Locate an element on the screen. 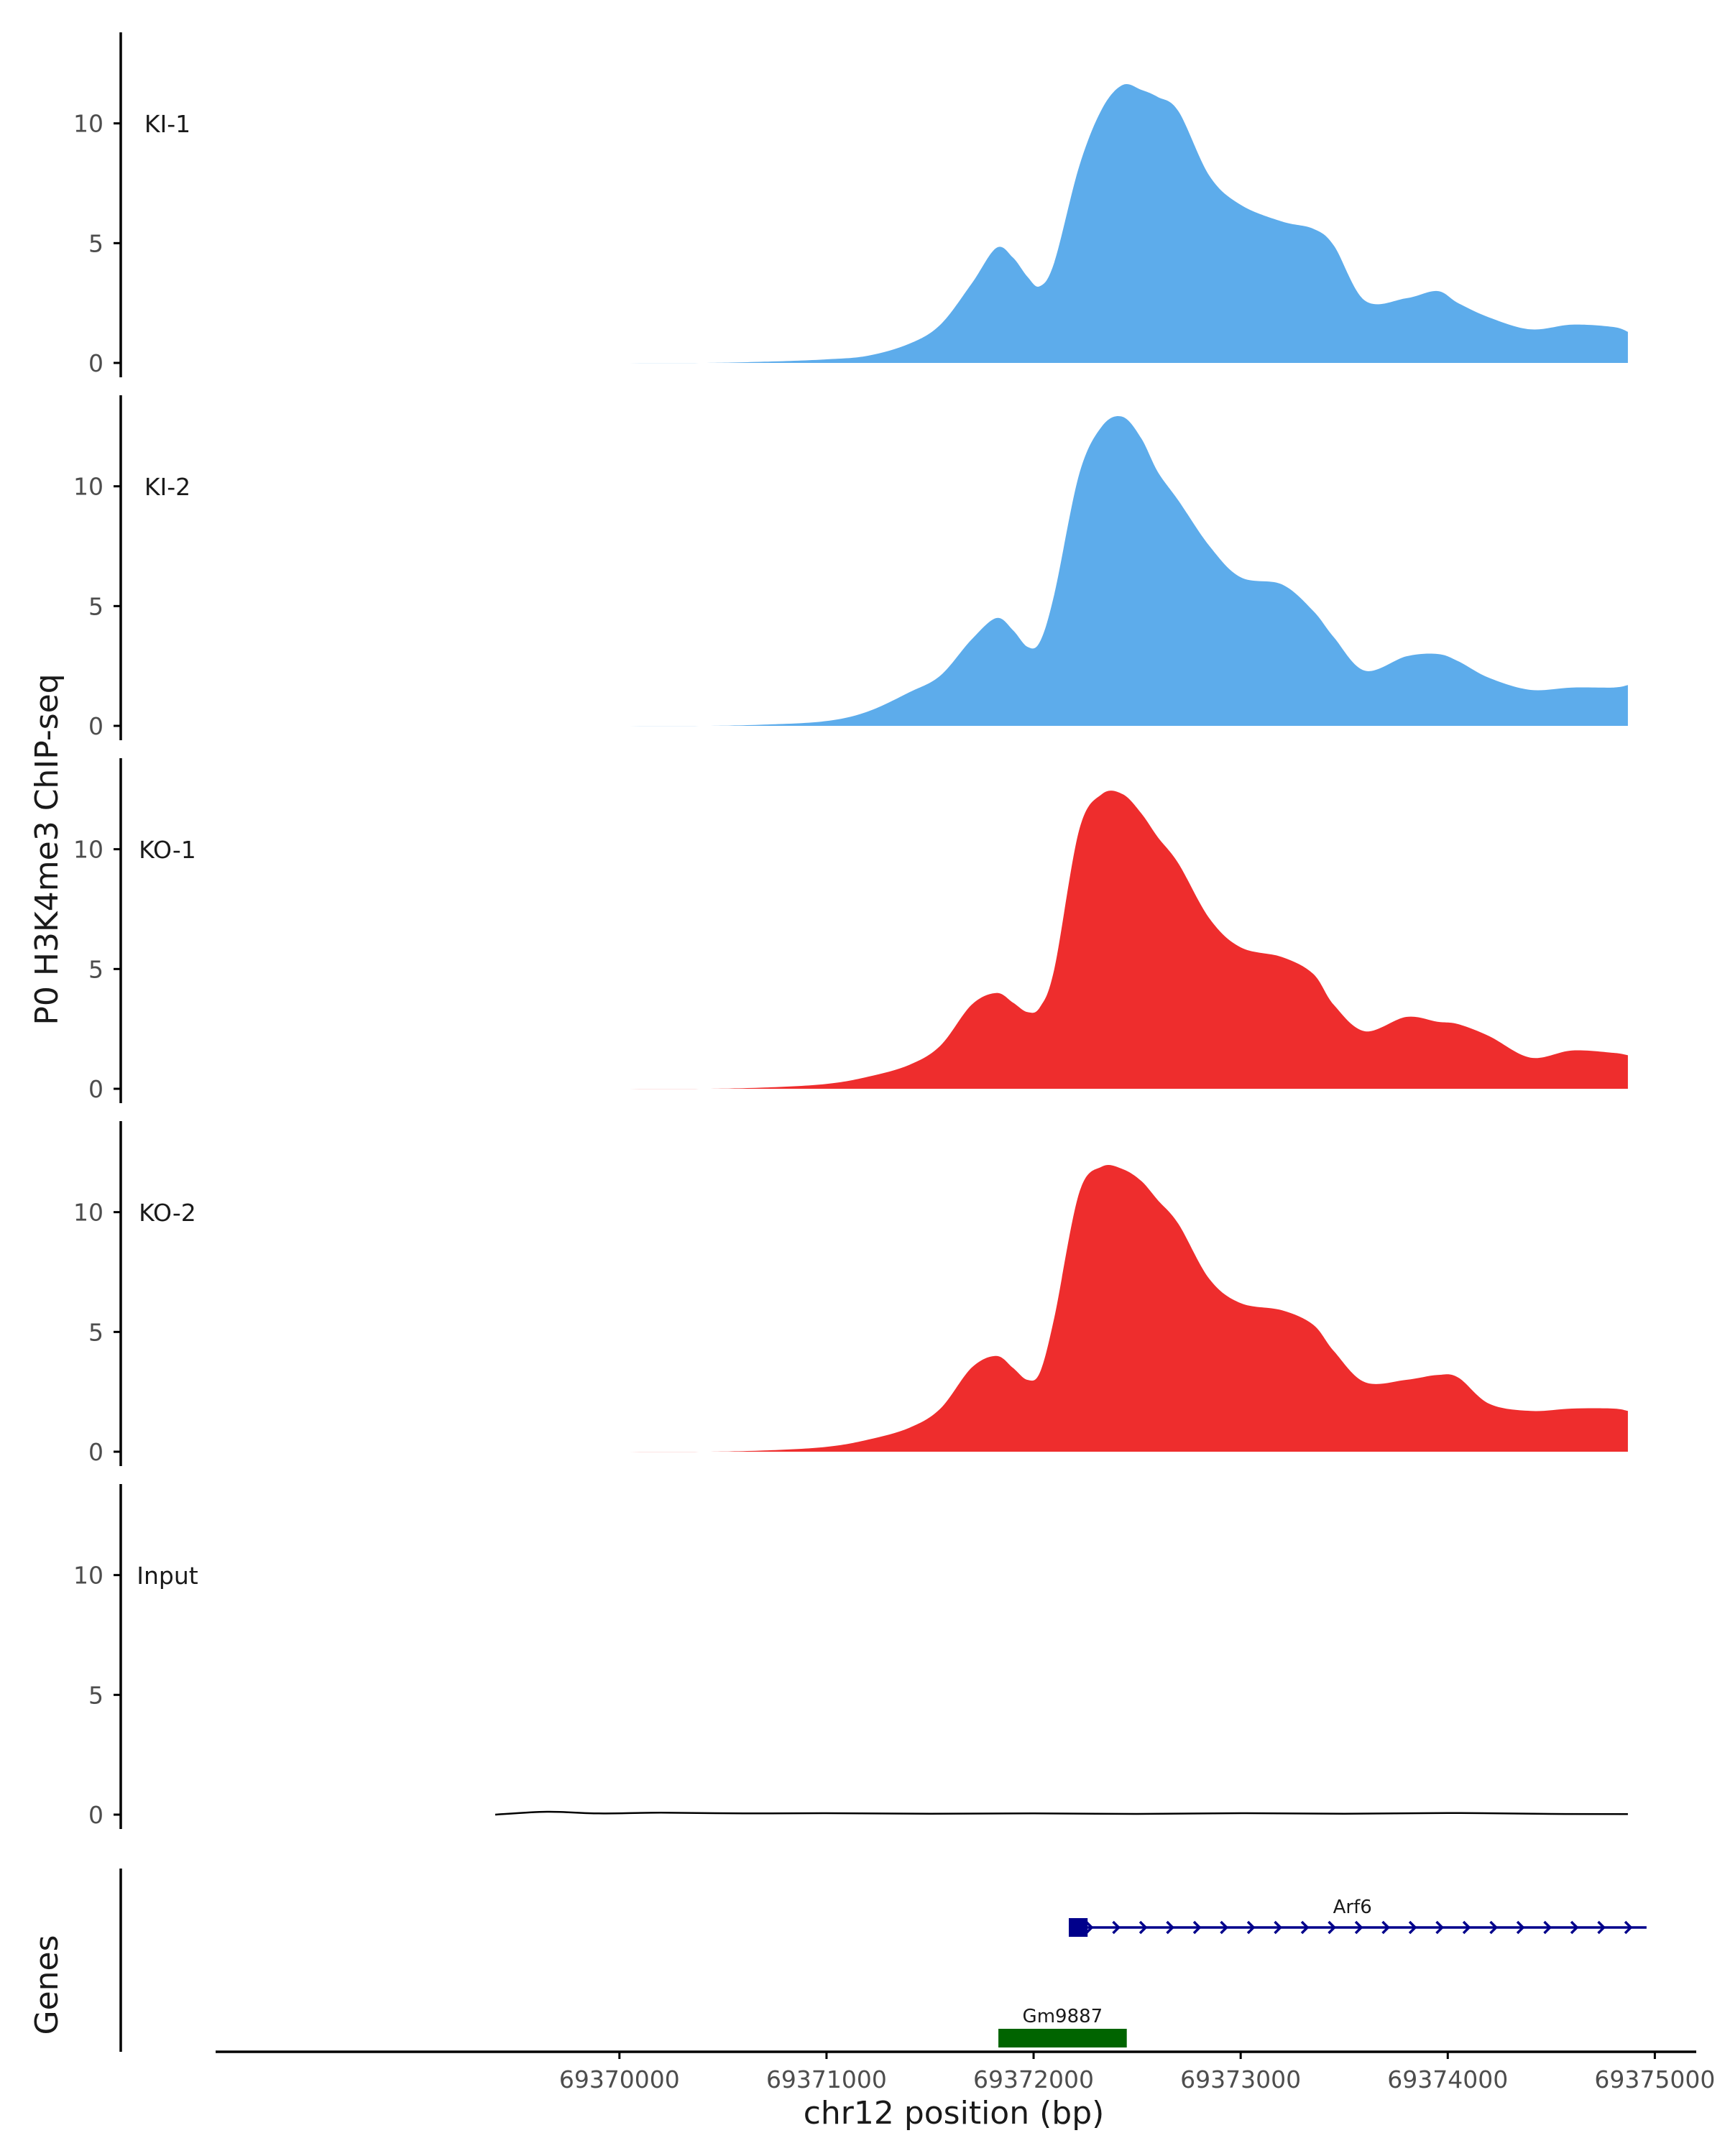 Image resolution: width=1725 pixels, height=2156 pixels. track-panel-ki-1: 0 5 10 KI-1 is located at coordinates (850, 204).